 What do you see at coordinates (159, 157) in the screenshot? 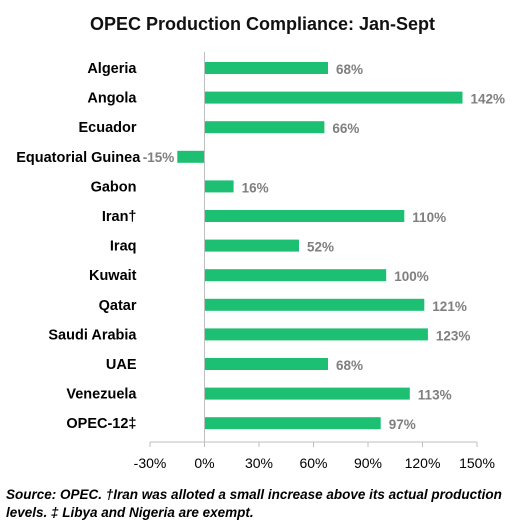
I see `value-label: -15%` at bounding box center [159, 157].